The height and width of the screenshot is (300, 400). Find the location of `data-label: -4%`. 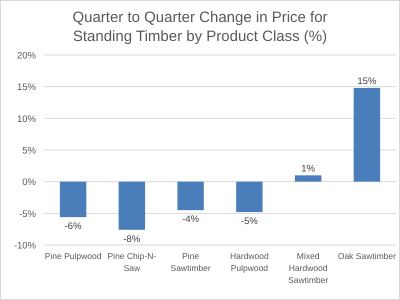

data-label: -4% is located at coordinates (191, 220).